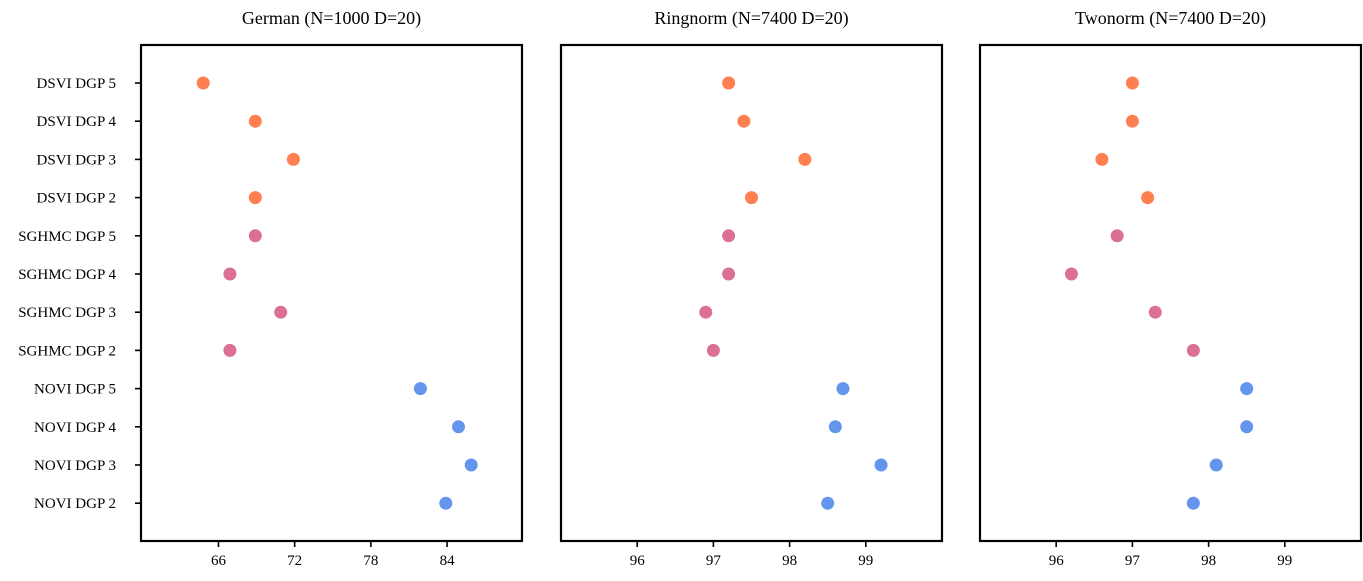  What do you see at coordinates (67, 351) in the screenshot?
I see `y-tick-label: SGHMC DGP 2` at bounding box center [67, 351].